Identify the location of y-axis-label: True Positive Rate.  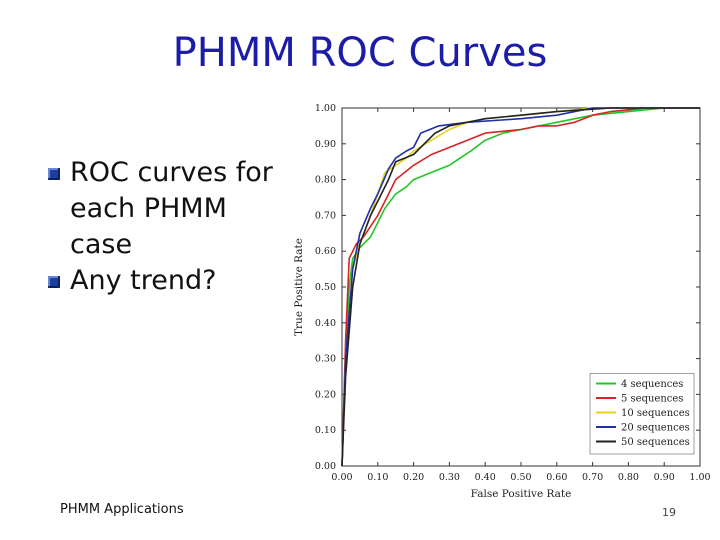
(299, 287).